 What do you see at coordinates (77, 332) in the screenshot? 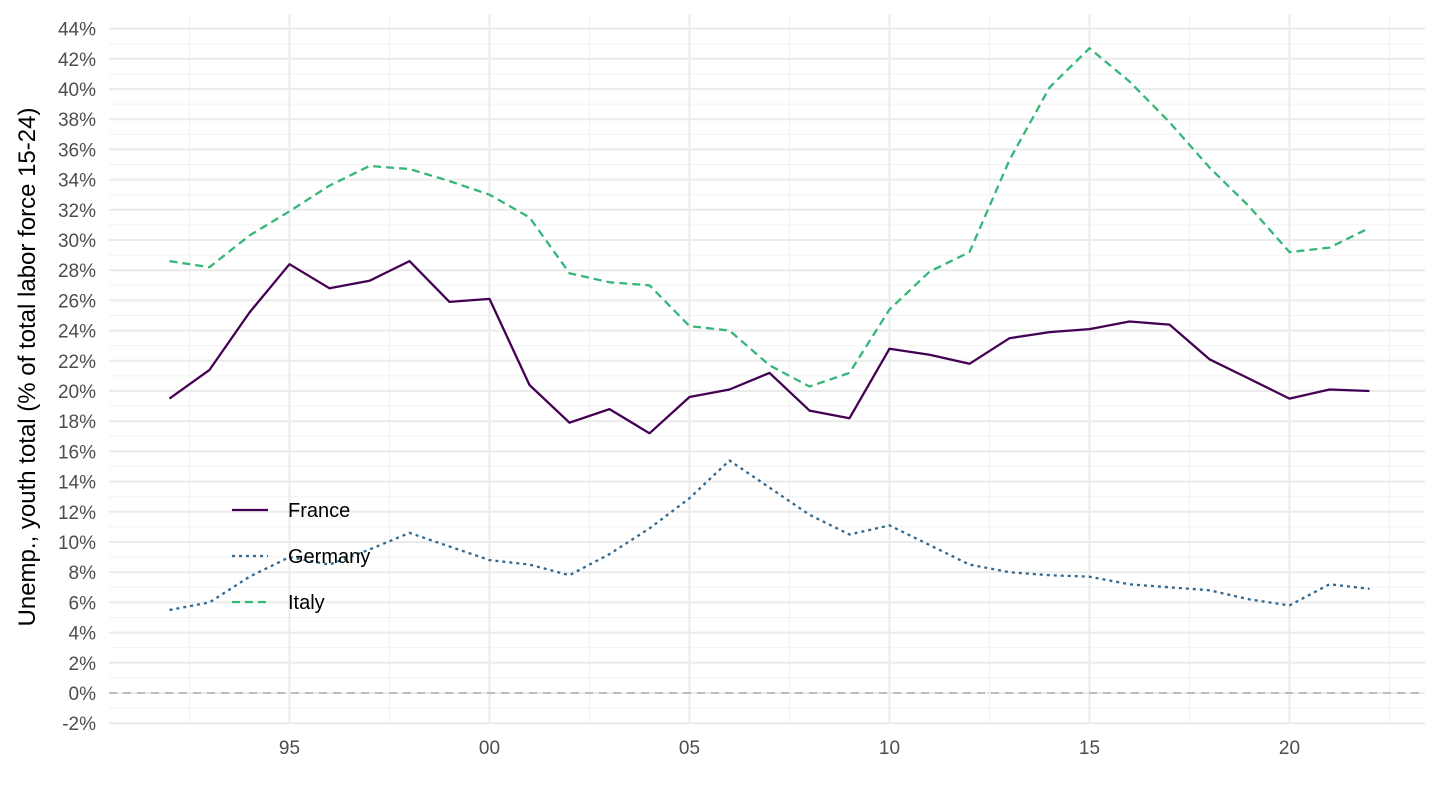
I see `y-tick-label: 24%` at bounding box center [77, 332].